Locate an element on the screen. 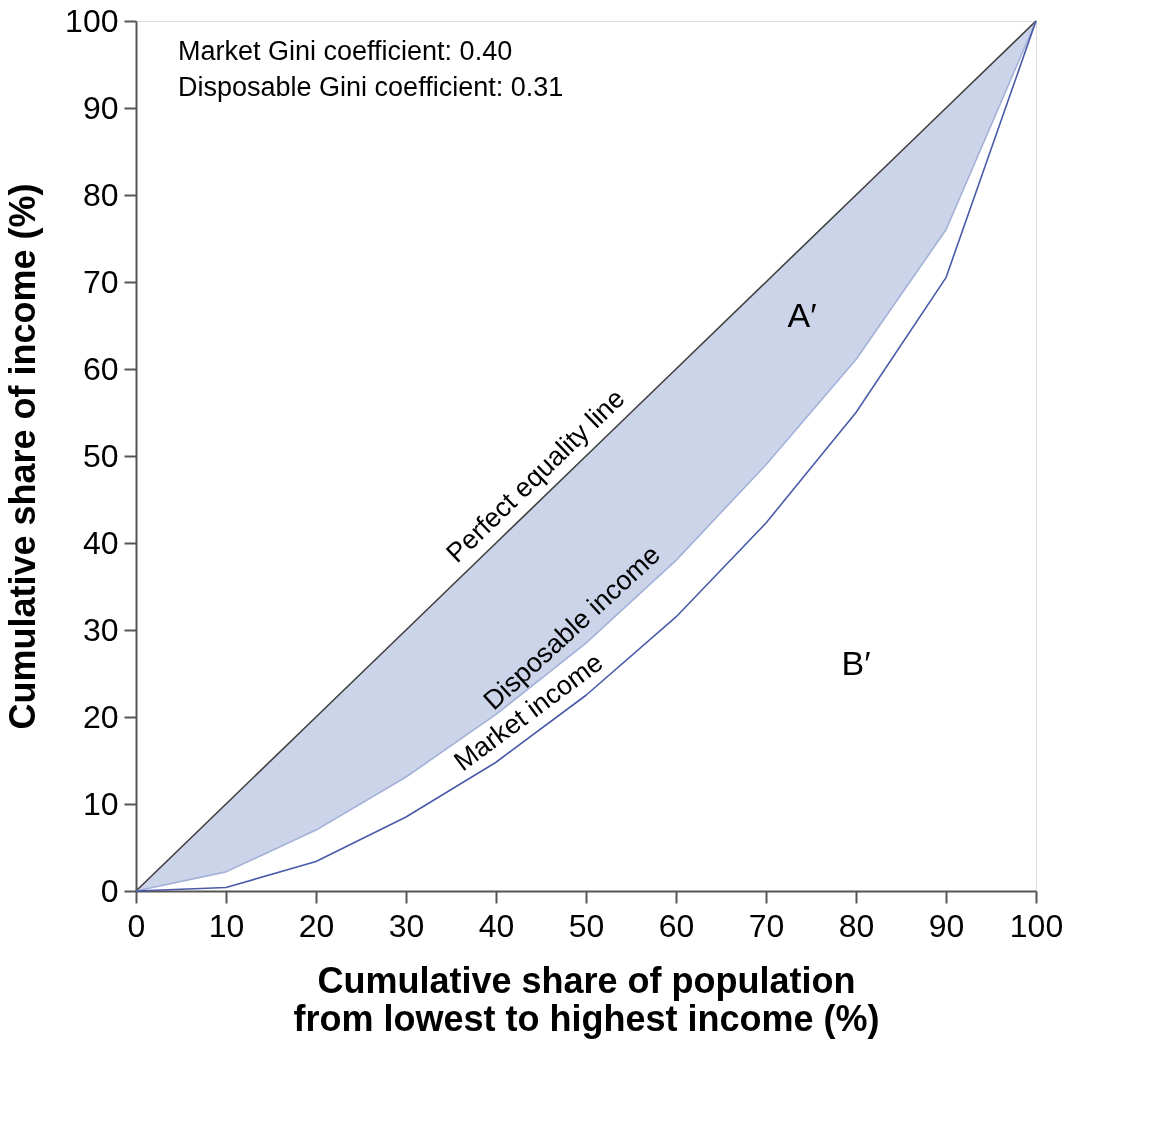  x-tick-label: 50 is located at coordinates (586, 925).